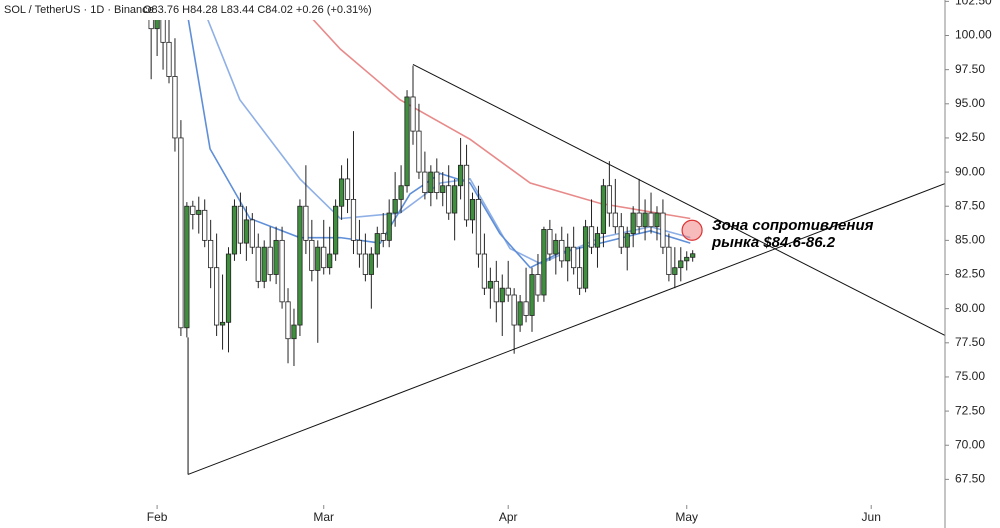 The height and width of the screenshot is (528, 1000). What do you see at coordinates (970, 479) in the screenshot?
I see `y-tick-label: 67.50` at bounding box center [970, 479].